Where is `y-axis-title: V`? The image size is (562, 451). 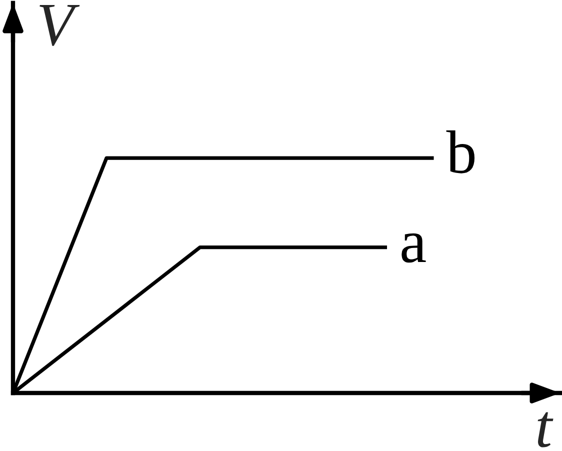 y-axis-title: V is located at coordinates (60, 25).